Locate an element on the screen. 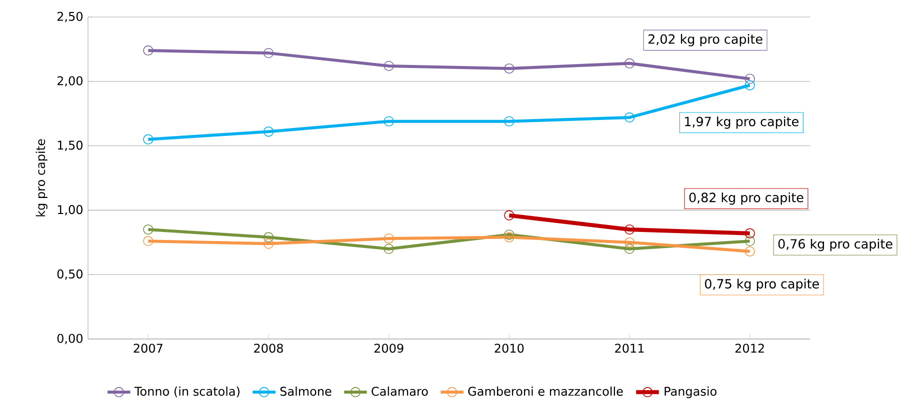 The height and width of the screenshot is (403, 918). y-axis-title: kg pro capite is located at coordinates (42, 177).